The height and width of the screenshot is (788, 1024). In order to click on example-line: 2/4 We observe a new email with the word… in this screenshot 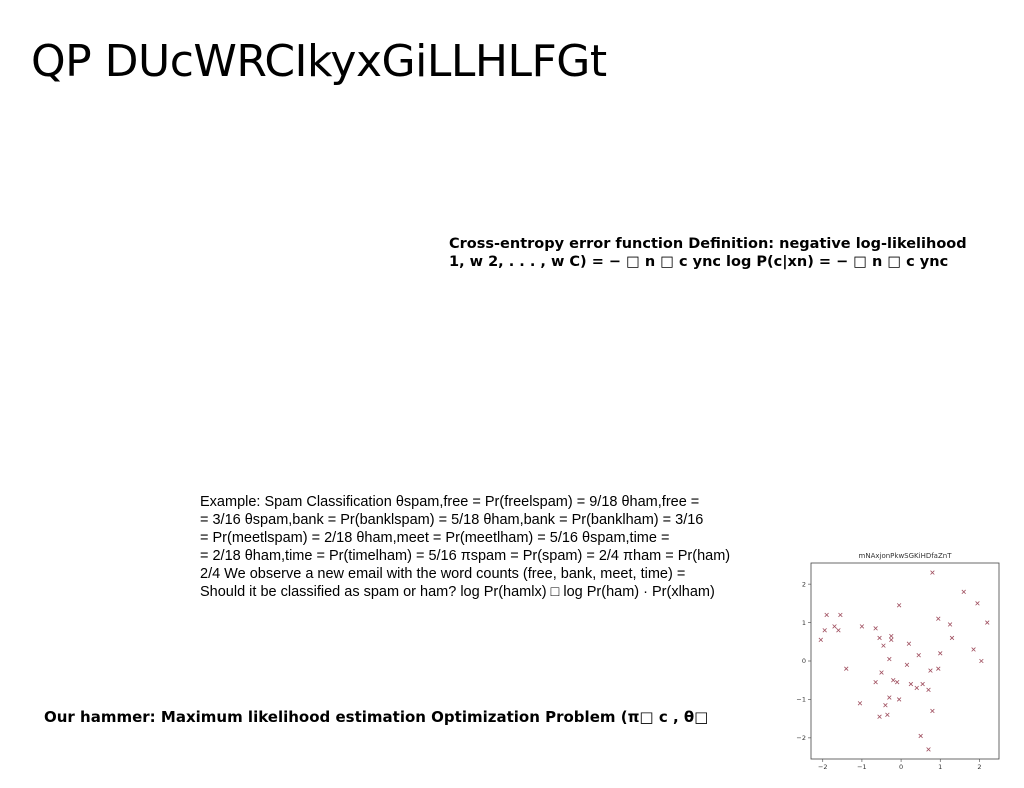, I will do `click(443, 574)`.